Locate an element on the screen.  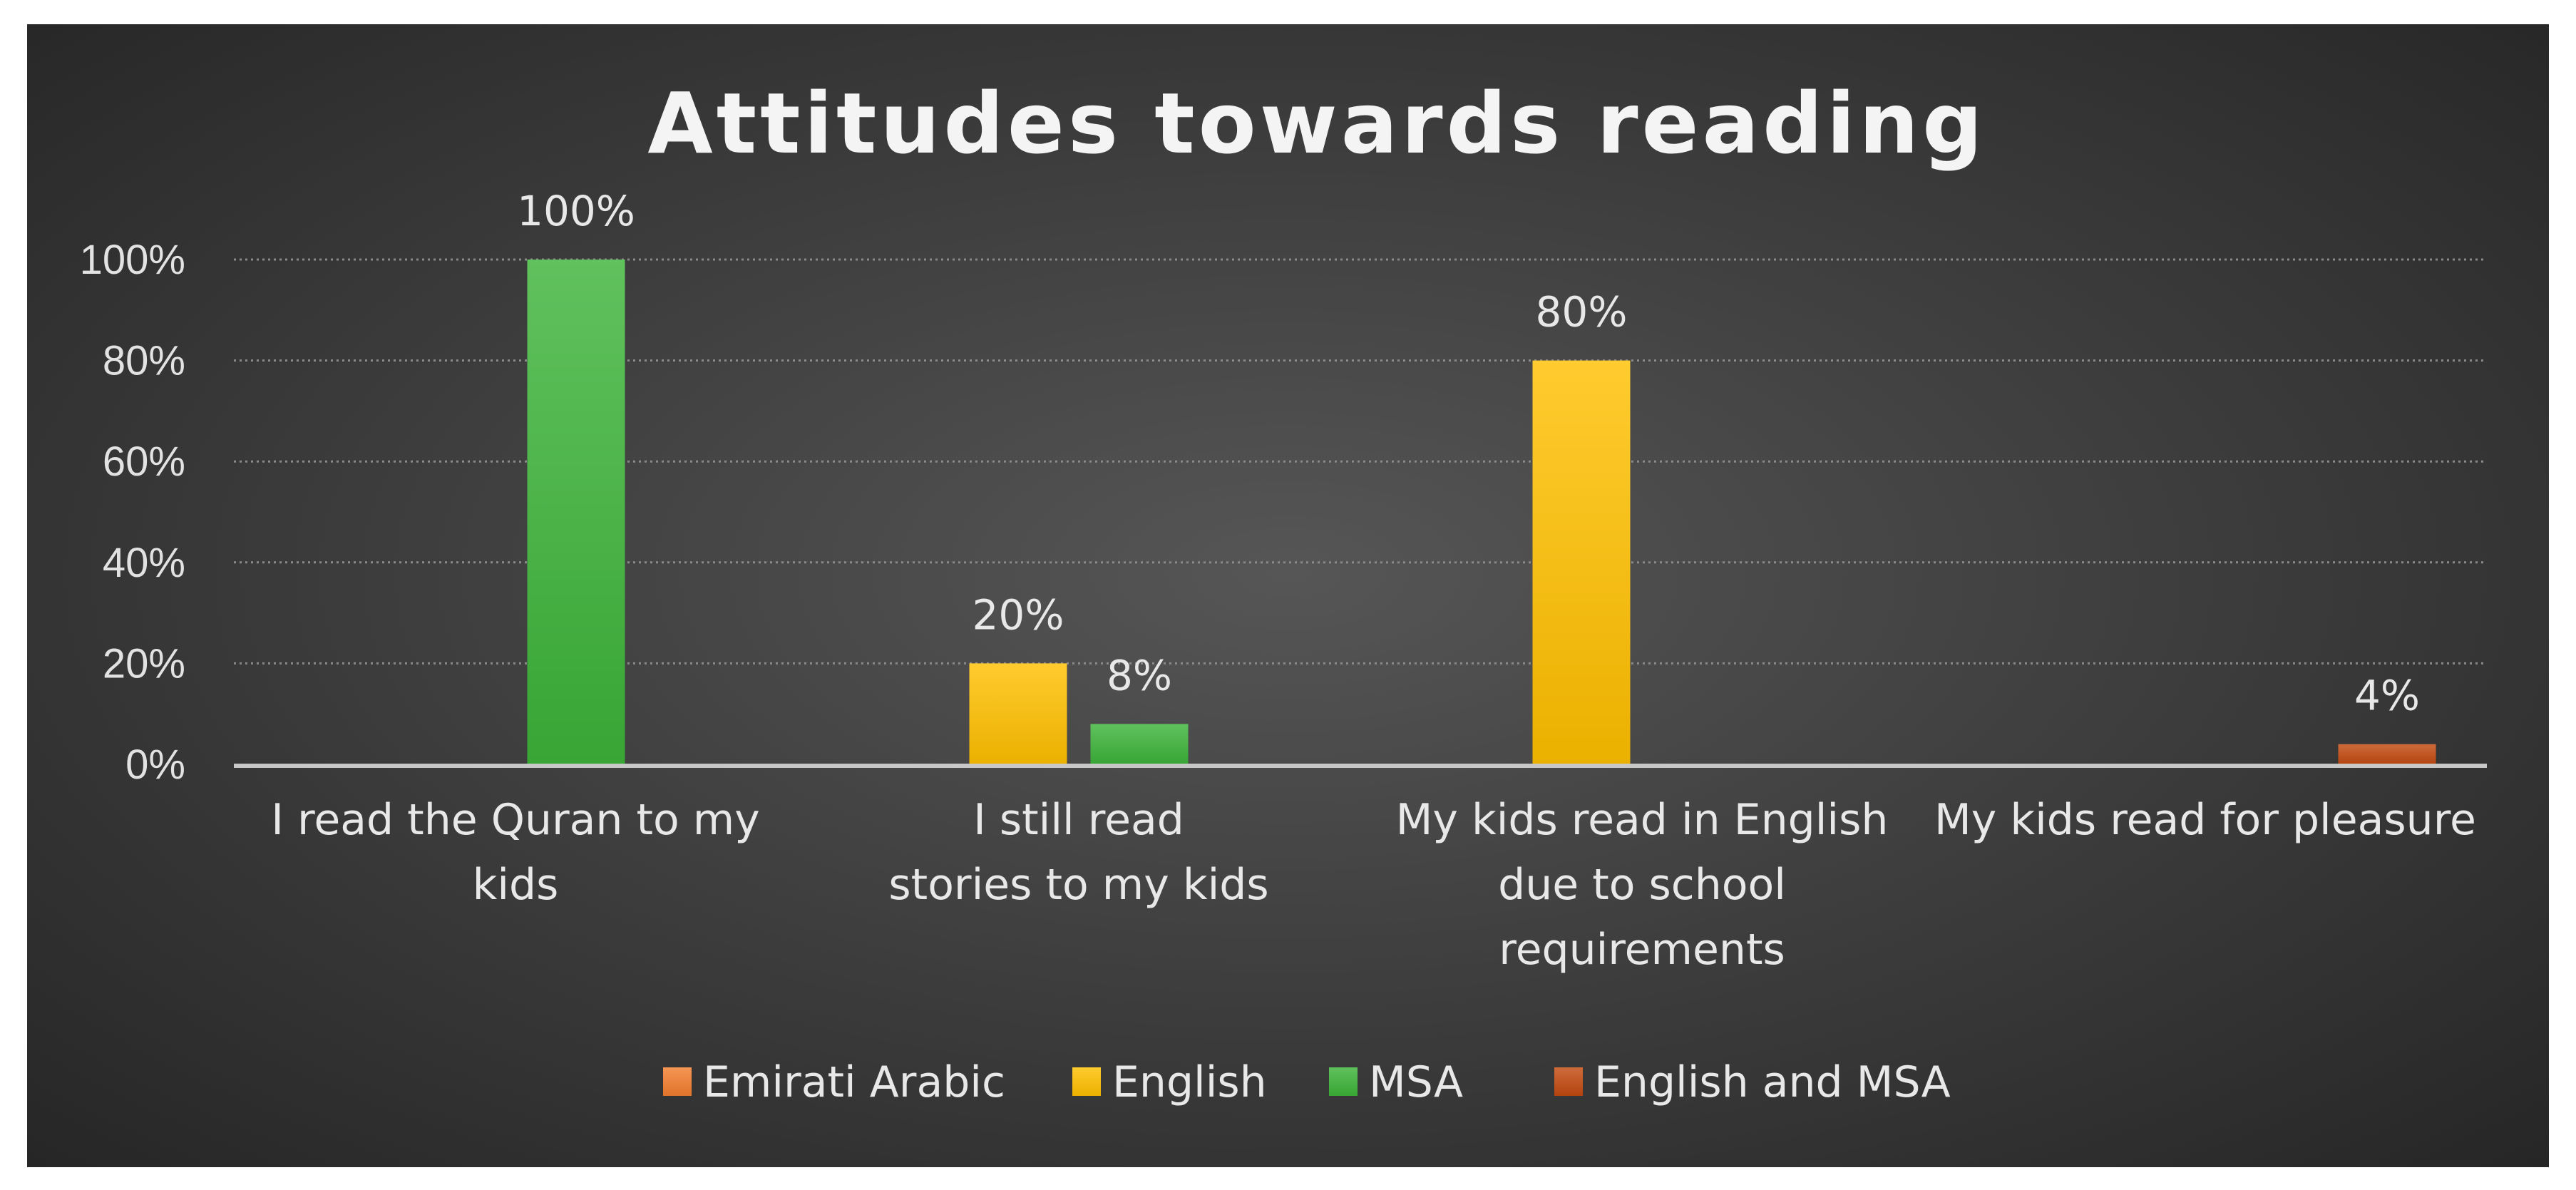
category-label: kids is located at coordinates (516, 885).